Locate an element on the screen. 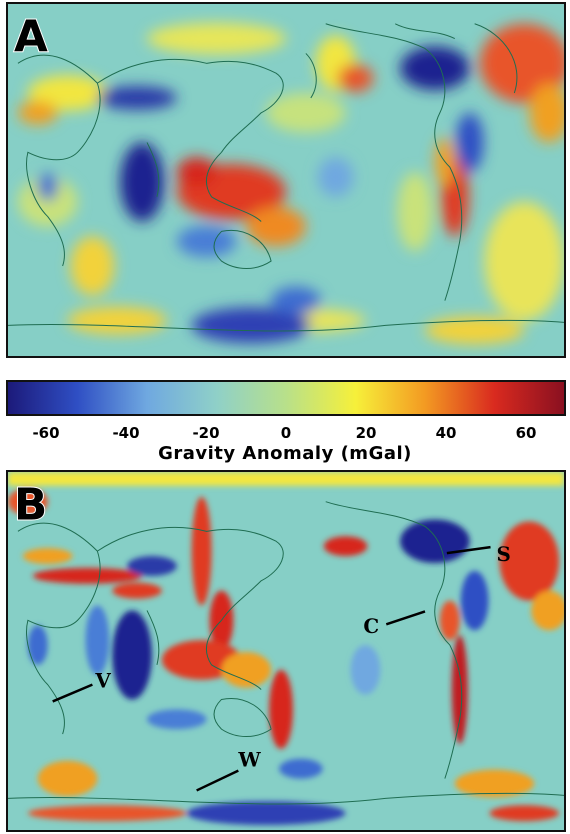  colorbar-tick-label: 60 is located at coordinates (526, 433).